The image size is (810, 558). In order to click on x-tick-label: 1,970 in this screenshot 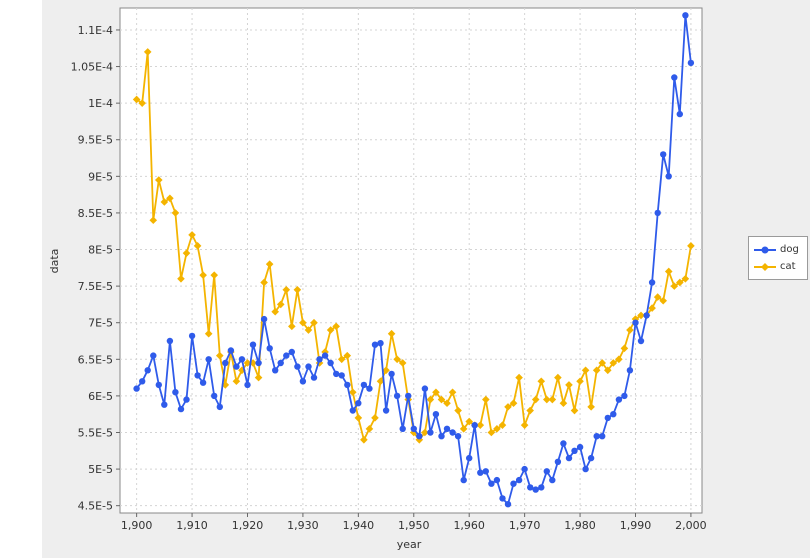, I will do `click(525, 525)`.